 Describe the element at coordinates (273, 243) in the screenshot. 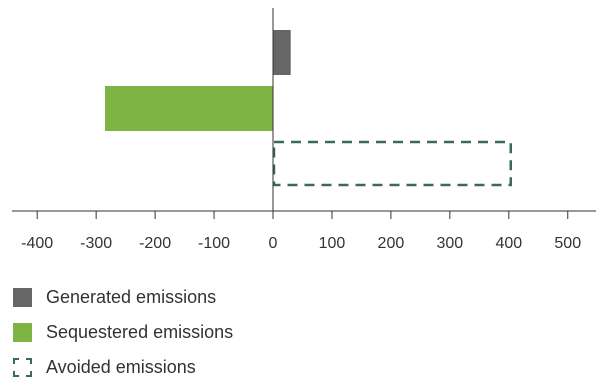

I see `x-tick-label: 0` at that location.